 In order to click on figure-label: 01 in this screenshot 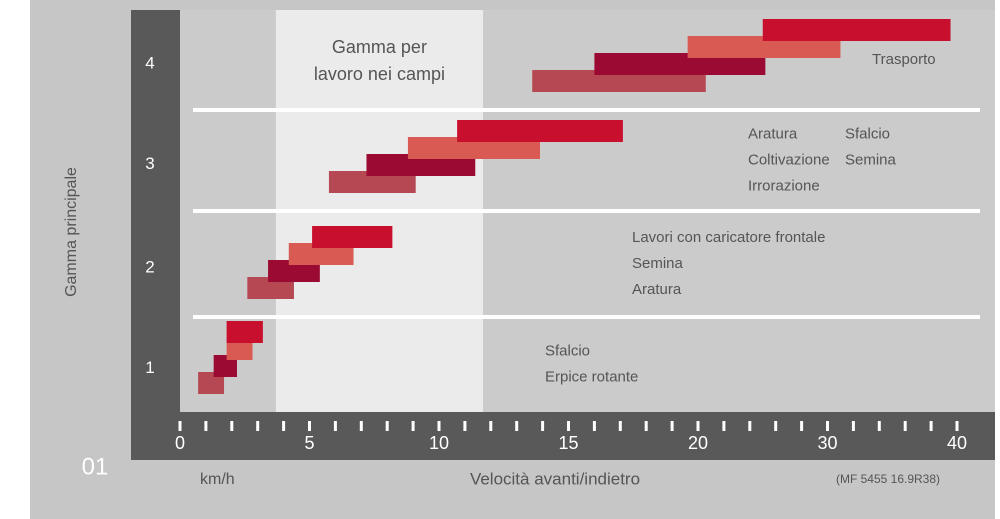, I will do `click(95, 466)`.